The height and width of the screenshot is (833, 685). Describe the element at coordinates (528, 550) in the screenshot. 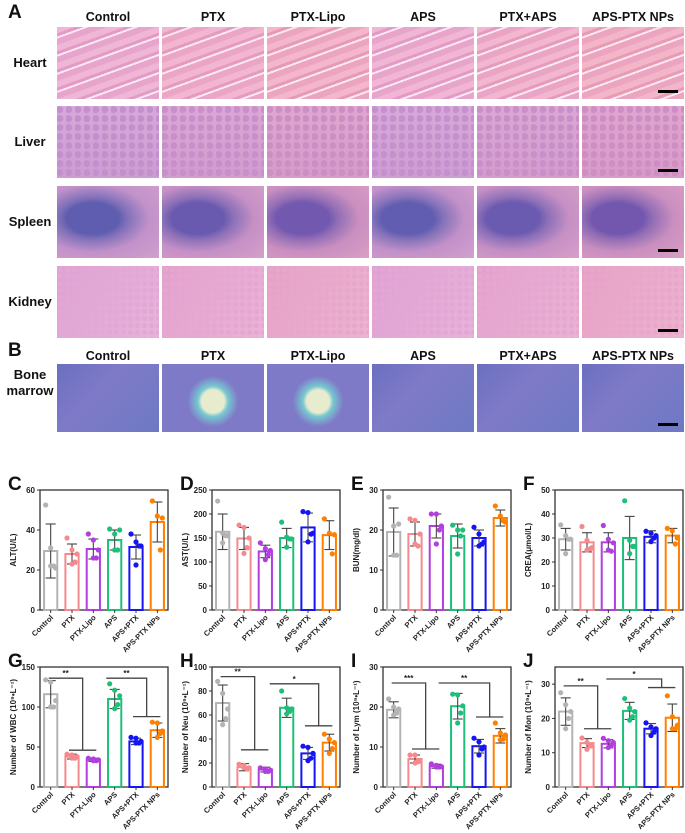

I see `y-axis-label: CREA(μmol/L)` at that location.